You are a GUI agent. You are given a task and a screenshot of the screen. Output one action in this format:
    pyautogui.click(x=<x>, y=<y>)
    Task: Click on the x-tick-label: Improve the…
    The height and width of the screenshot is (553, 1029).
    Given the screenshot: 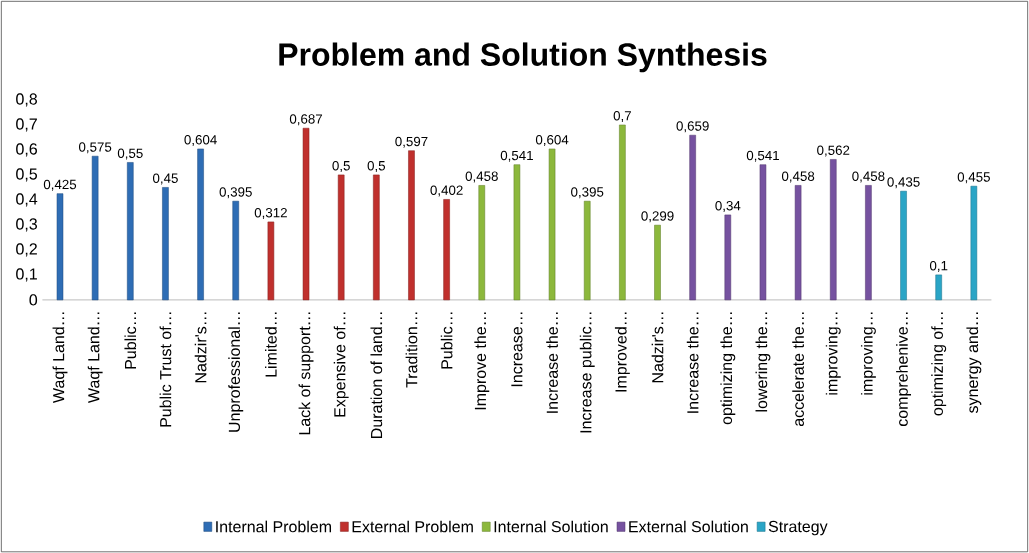 What is the action you would take?
    pyautogui.click(x=482, y=361)
    